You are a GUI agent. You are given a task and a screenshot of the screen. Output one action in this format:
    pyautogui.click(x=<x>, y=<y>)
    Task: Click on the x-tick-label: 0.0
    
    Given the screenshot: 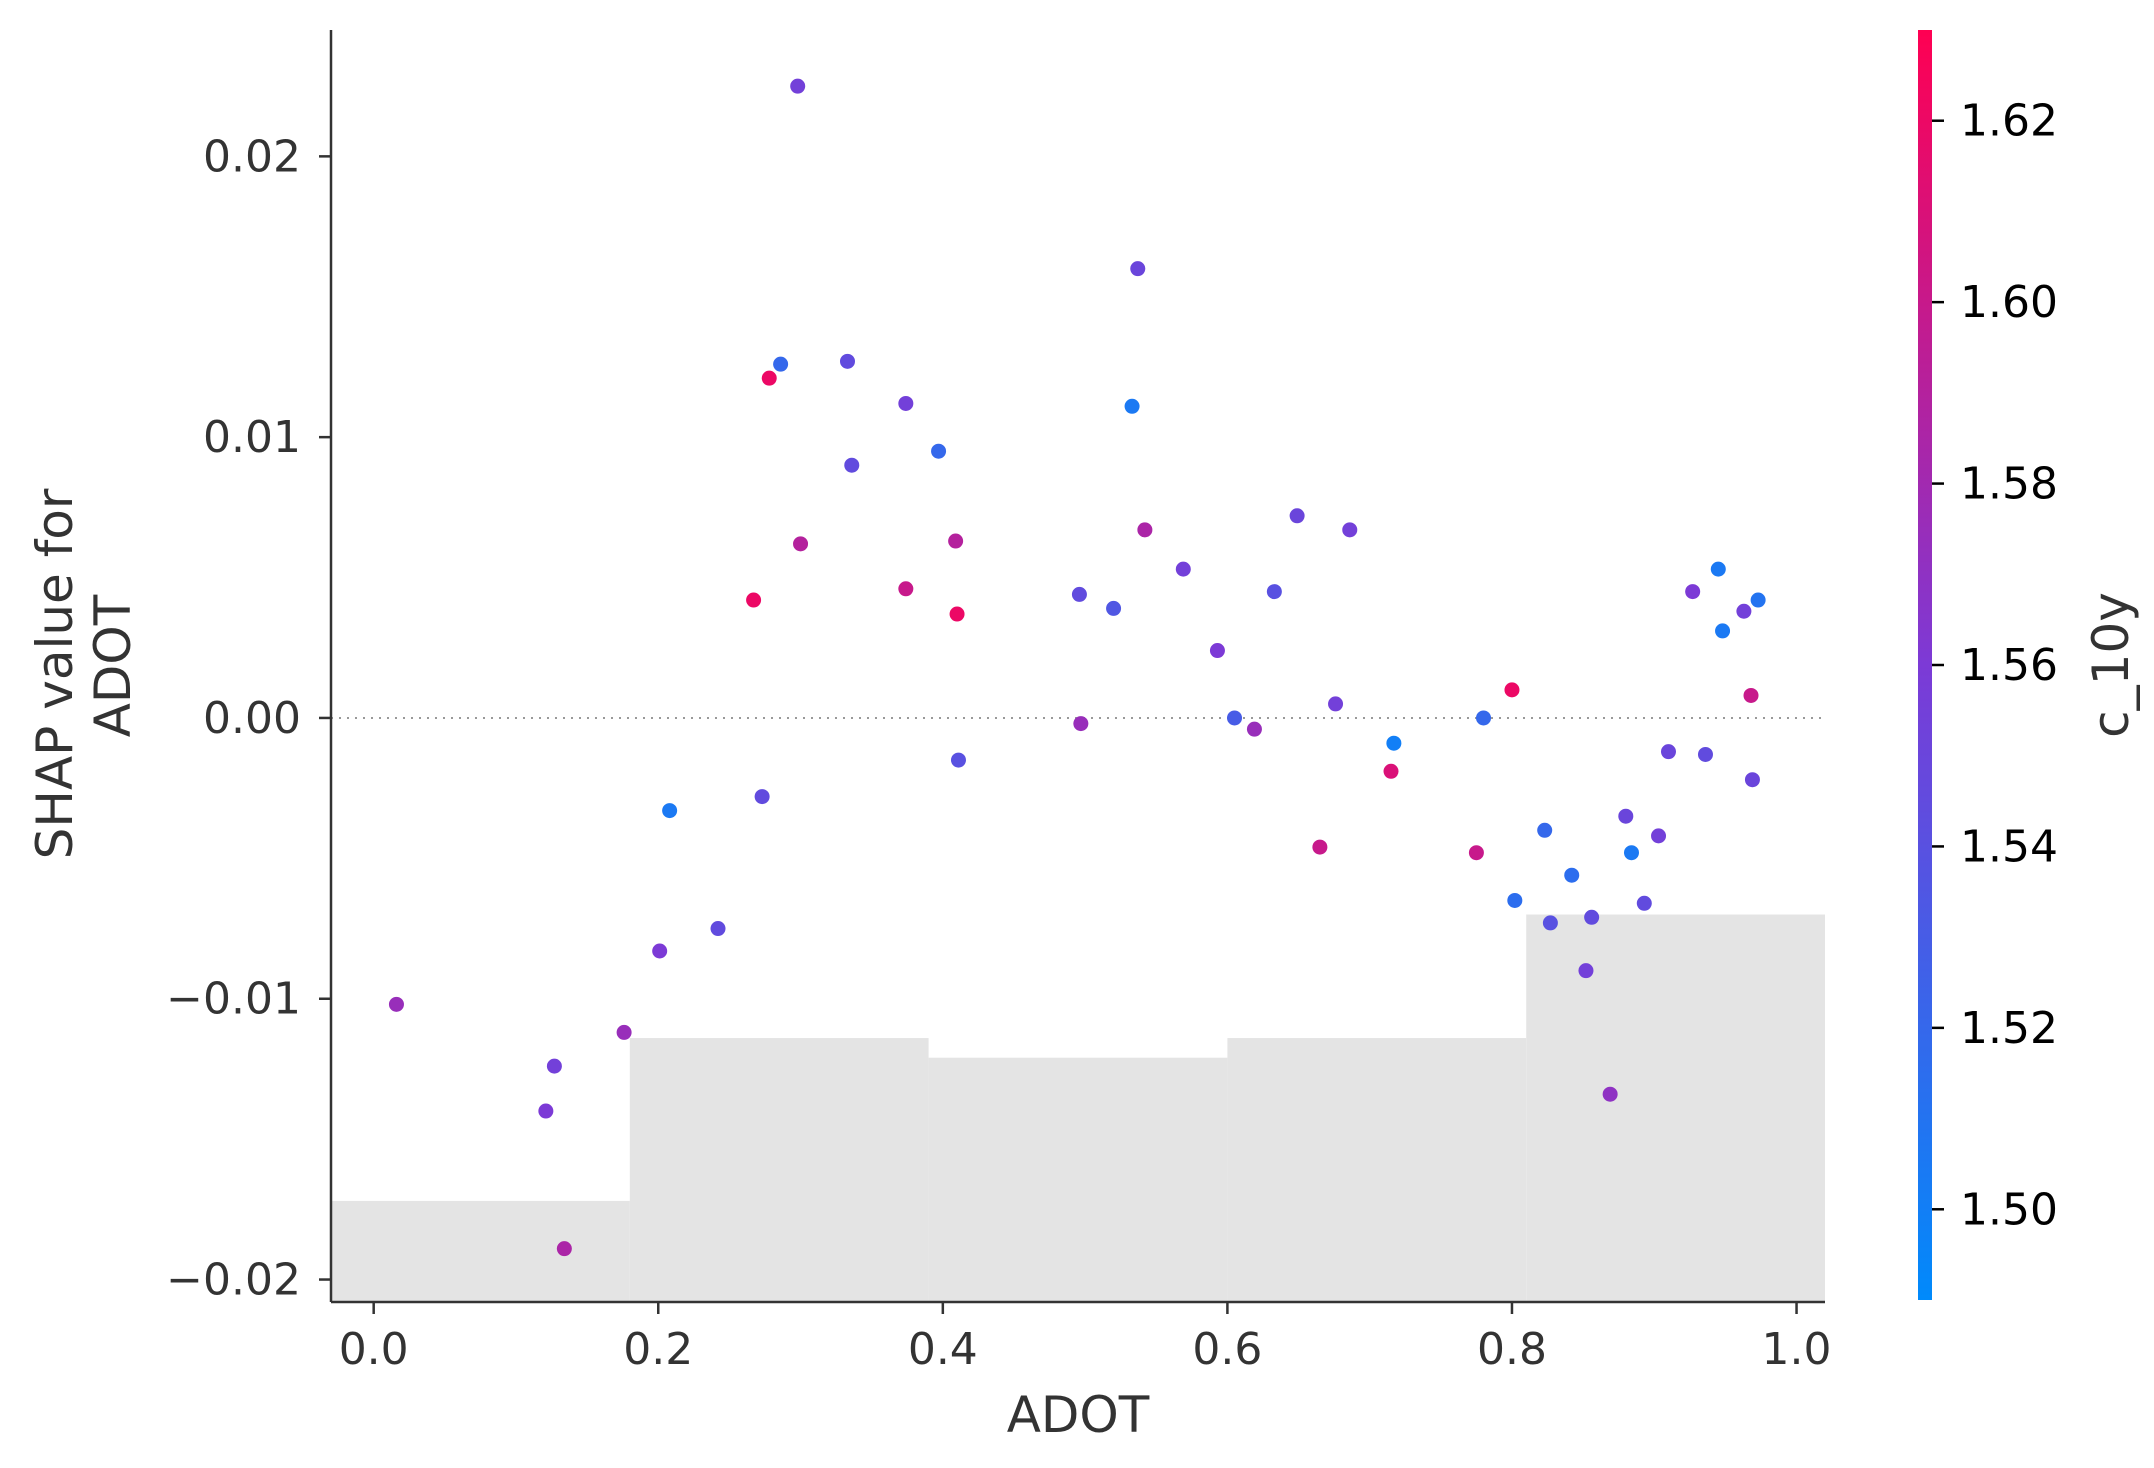 What is the action you would take?
    pyautogui.click(x=374, y=1349)
    